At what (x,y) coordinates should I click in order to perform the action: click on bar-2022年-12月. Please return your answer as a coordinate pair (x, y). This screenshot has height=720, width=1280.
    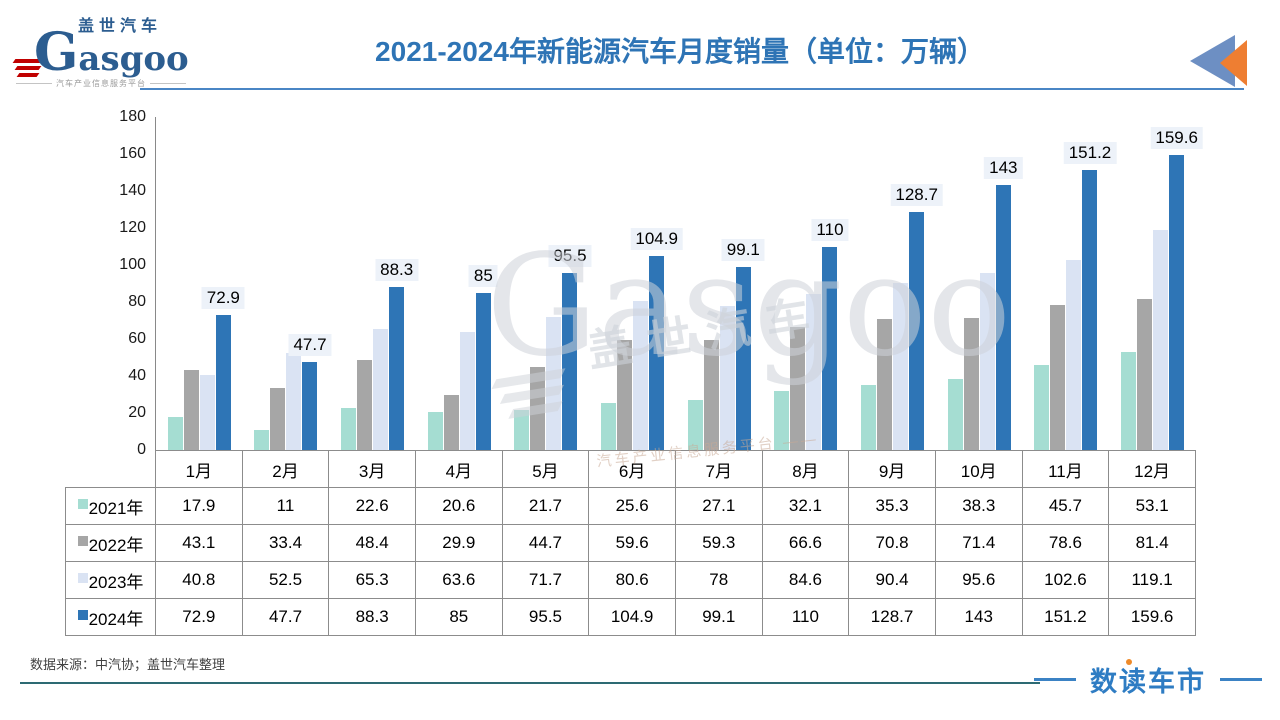
    Looking at the image, I should click on (1145, 374).